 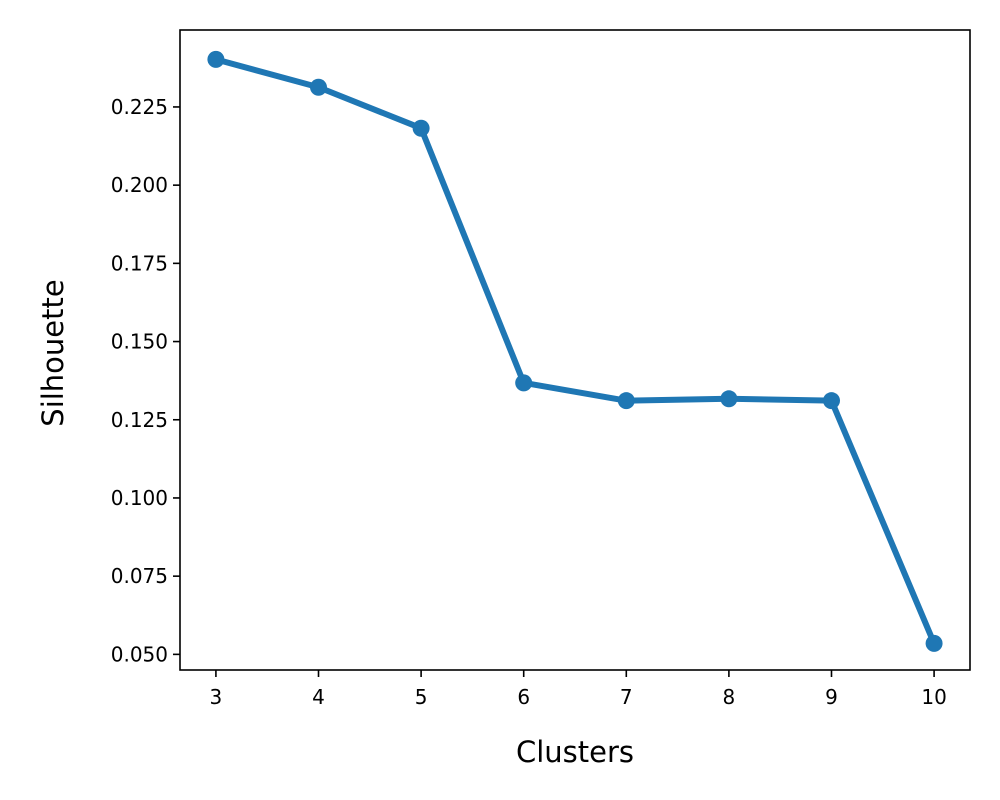 I want to click on x-tick-label: 3, so click(x=216, y=697).